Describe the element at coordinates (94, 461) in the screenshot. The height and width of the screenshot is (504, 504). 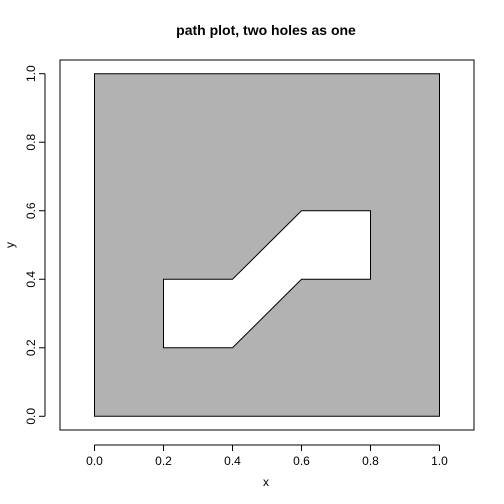
I see `x-tick-label: 0.0` at that location.